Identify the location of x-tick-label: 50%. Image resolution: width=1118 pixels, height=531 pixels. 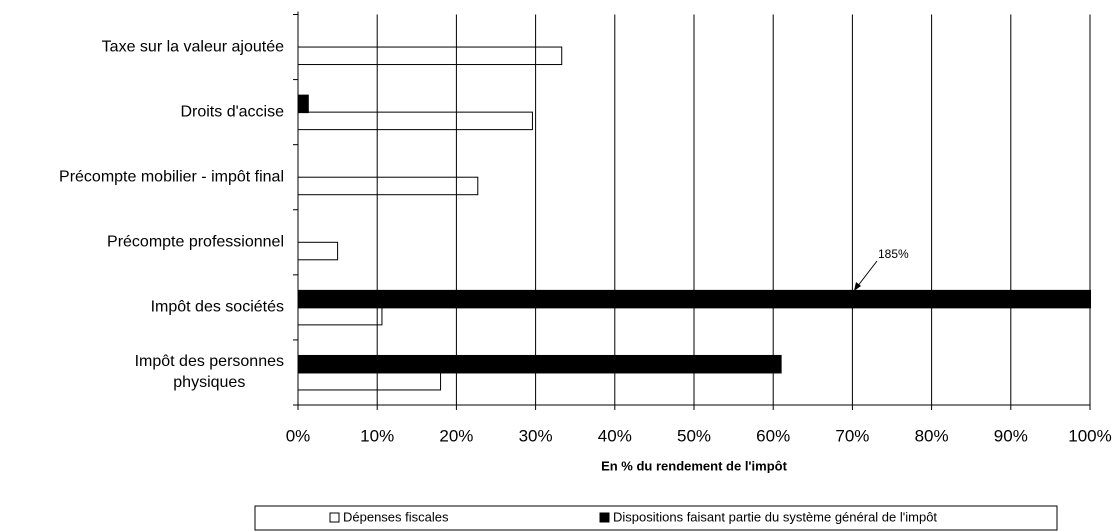
(694, 435).